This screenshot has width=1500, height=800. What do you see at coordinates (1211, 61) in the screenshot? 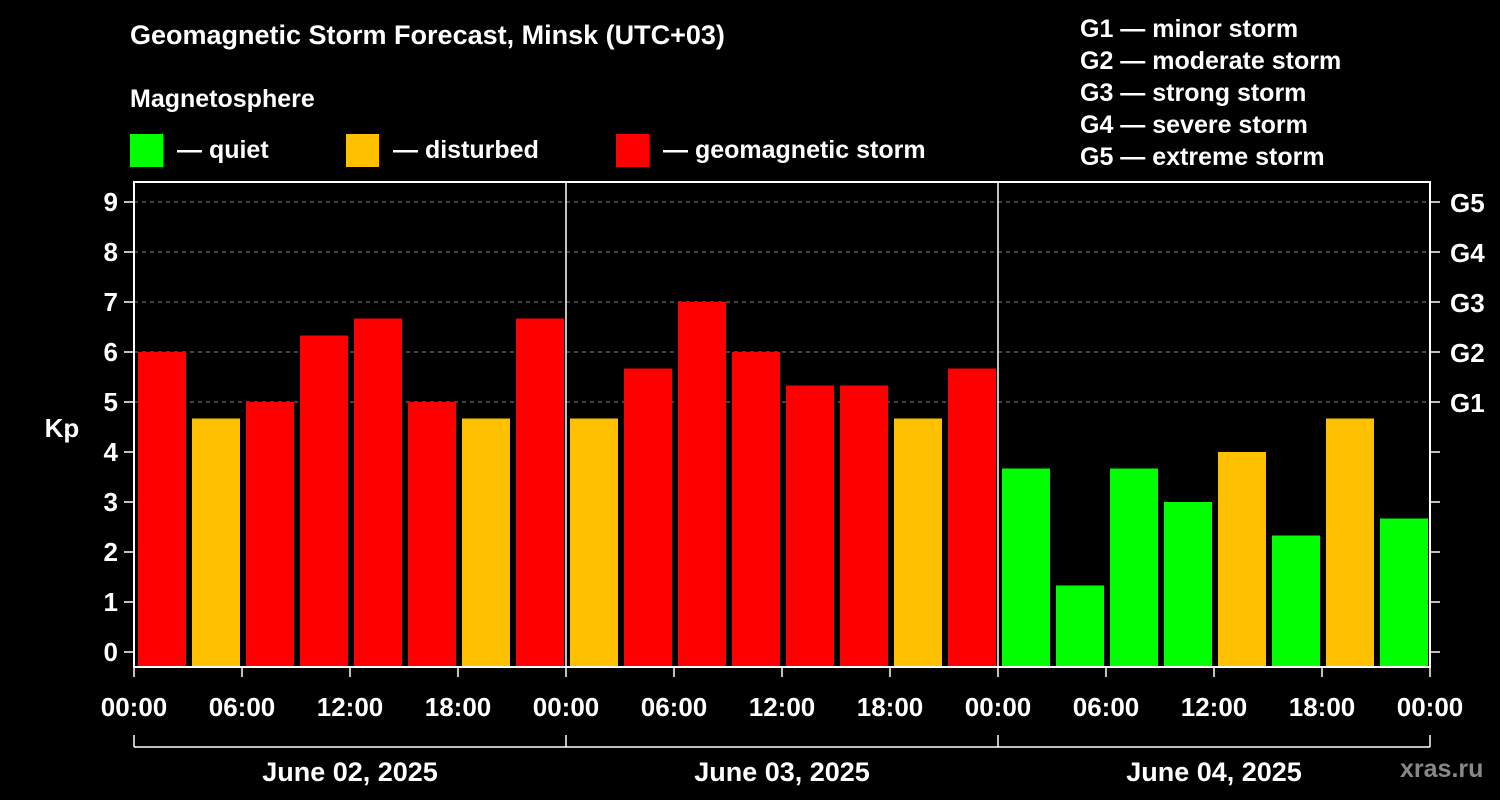
I see `g-legend-g2: G2 — moderate storm` at bounding box center [1211, 61].